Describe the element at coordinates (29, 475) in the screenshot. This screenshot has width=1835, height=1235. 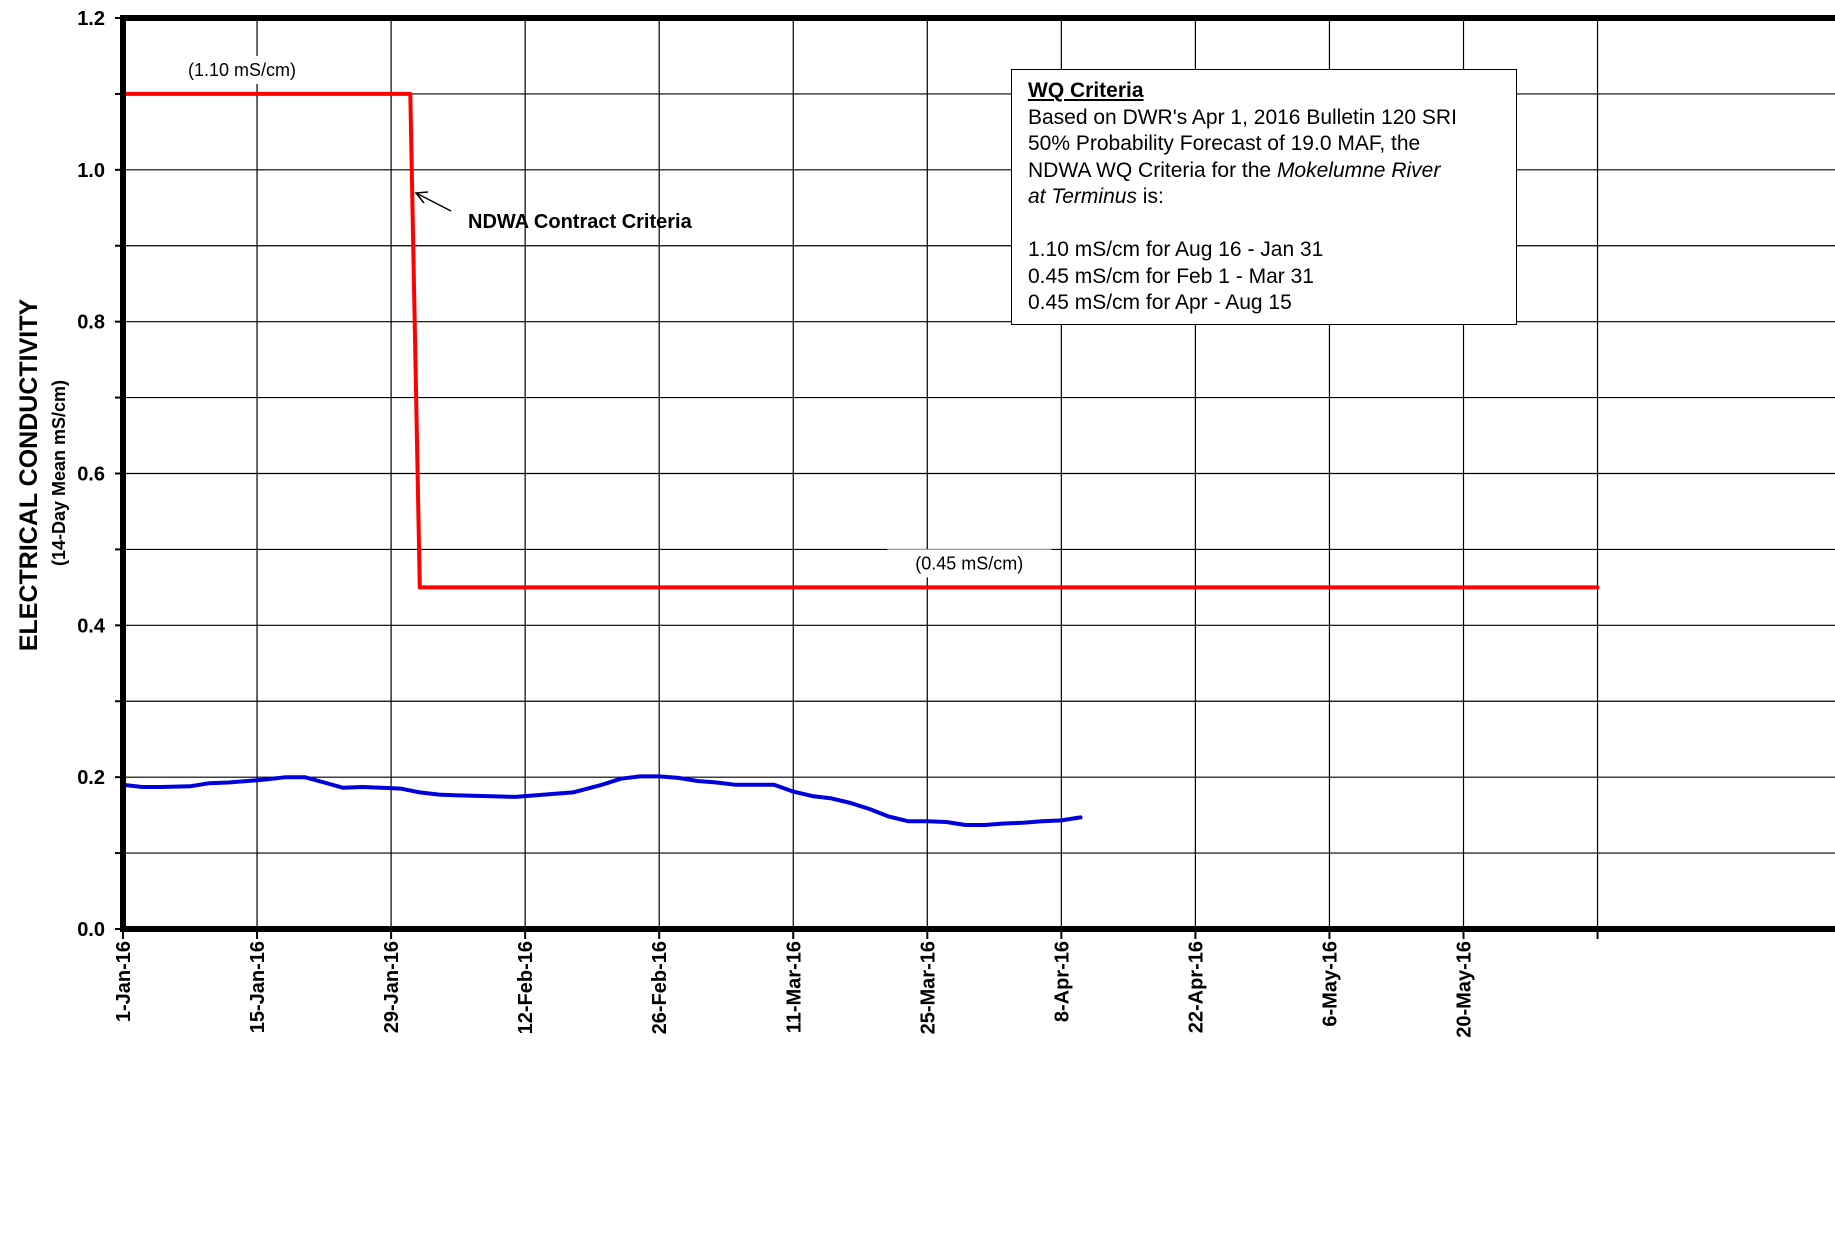
I see `y-axis-title: ELECTRICAL CONDUCTIVITY` at that location.